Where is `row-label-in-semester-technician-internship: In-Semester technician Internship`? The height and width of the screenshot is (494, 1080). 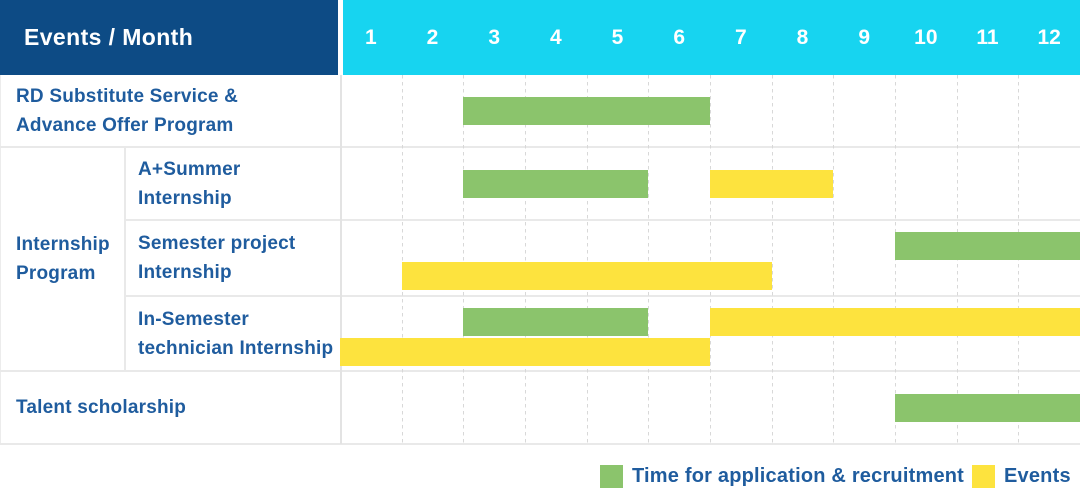
row-label-in-semester-technician-internship: In-Semester technician Internship is located at coordinates (236, 333).